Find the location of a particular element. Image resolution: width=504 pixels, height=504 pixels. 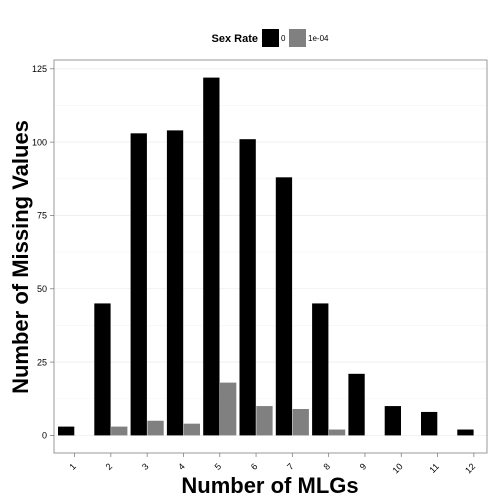

y-tick-label: 100 is located at coordinates (39, 142).